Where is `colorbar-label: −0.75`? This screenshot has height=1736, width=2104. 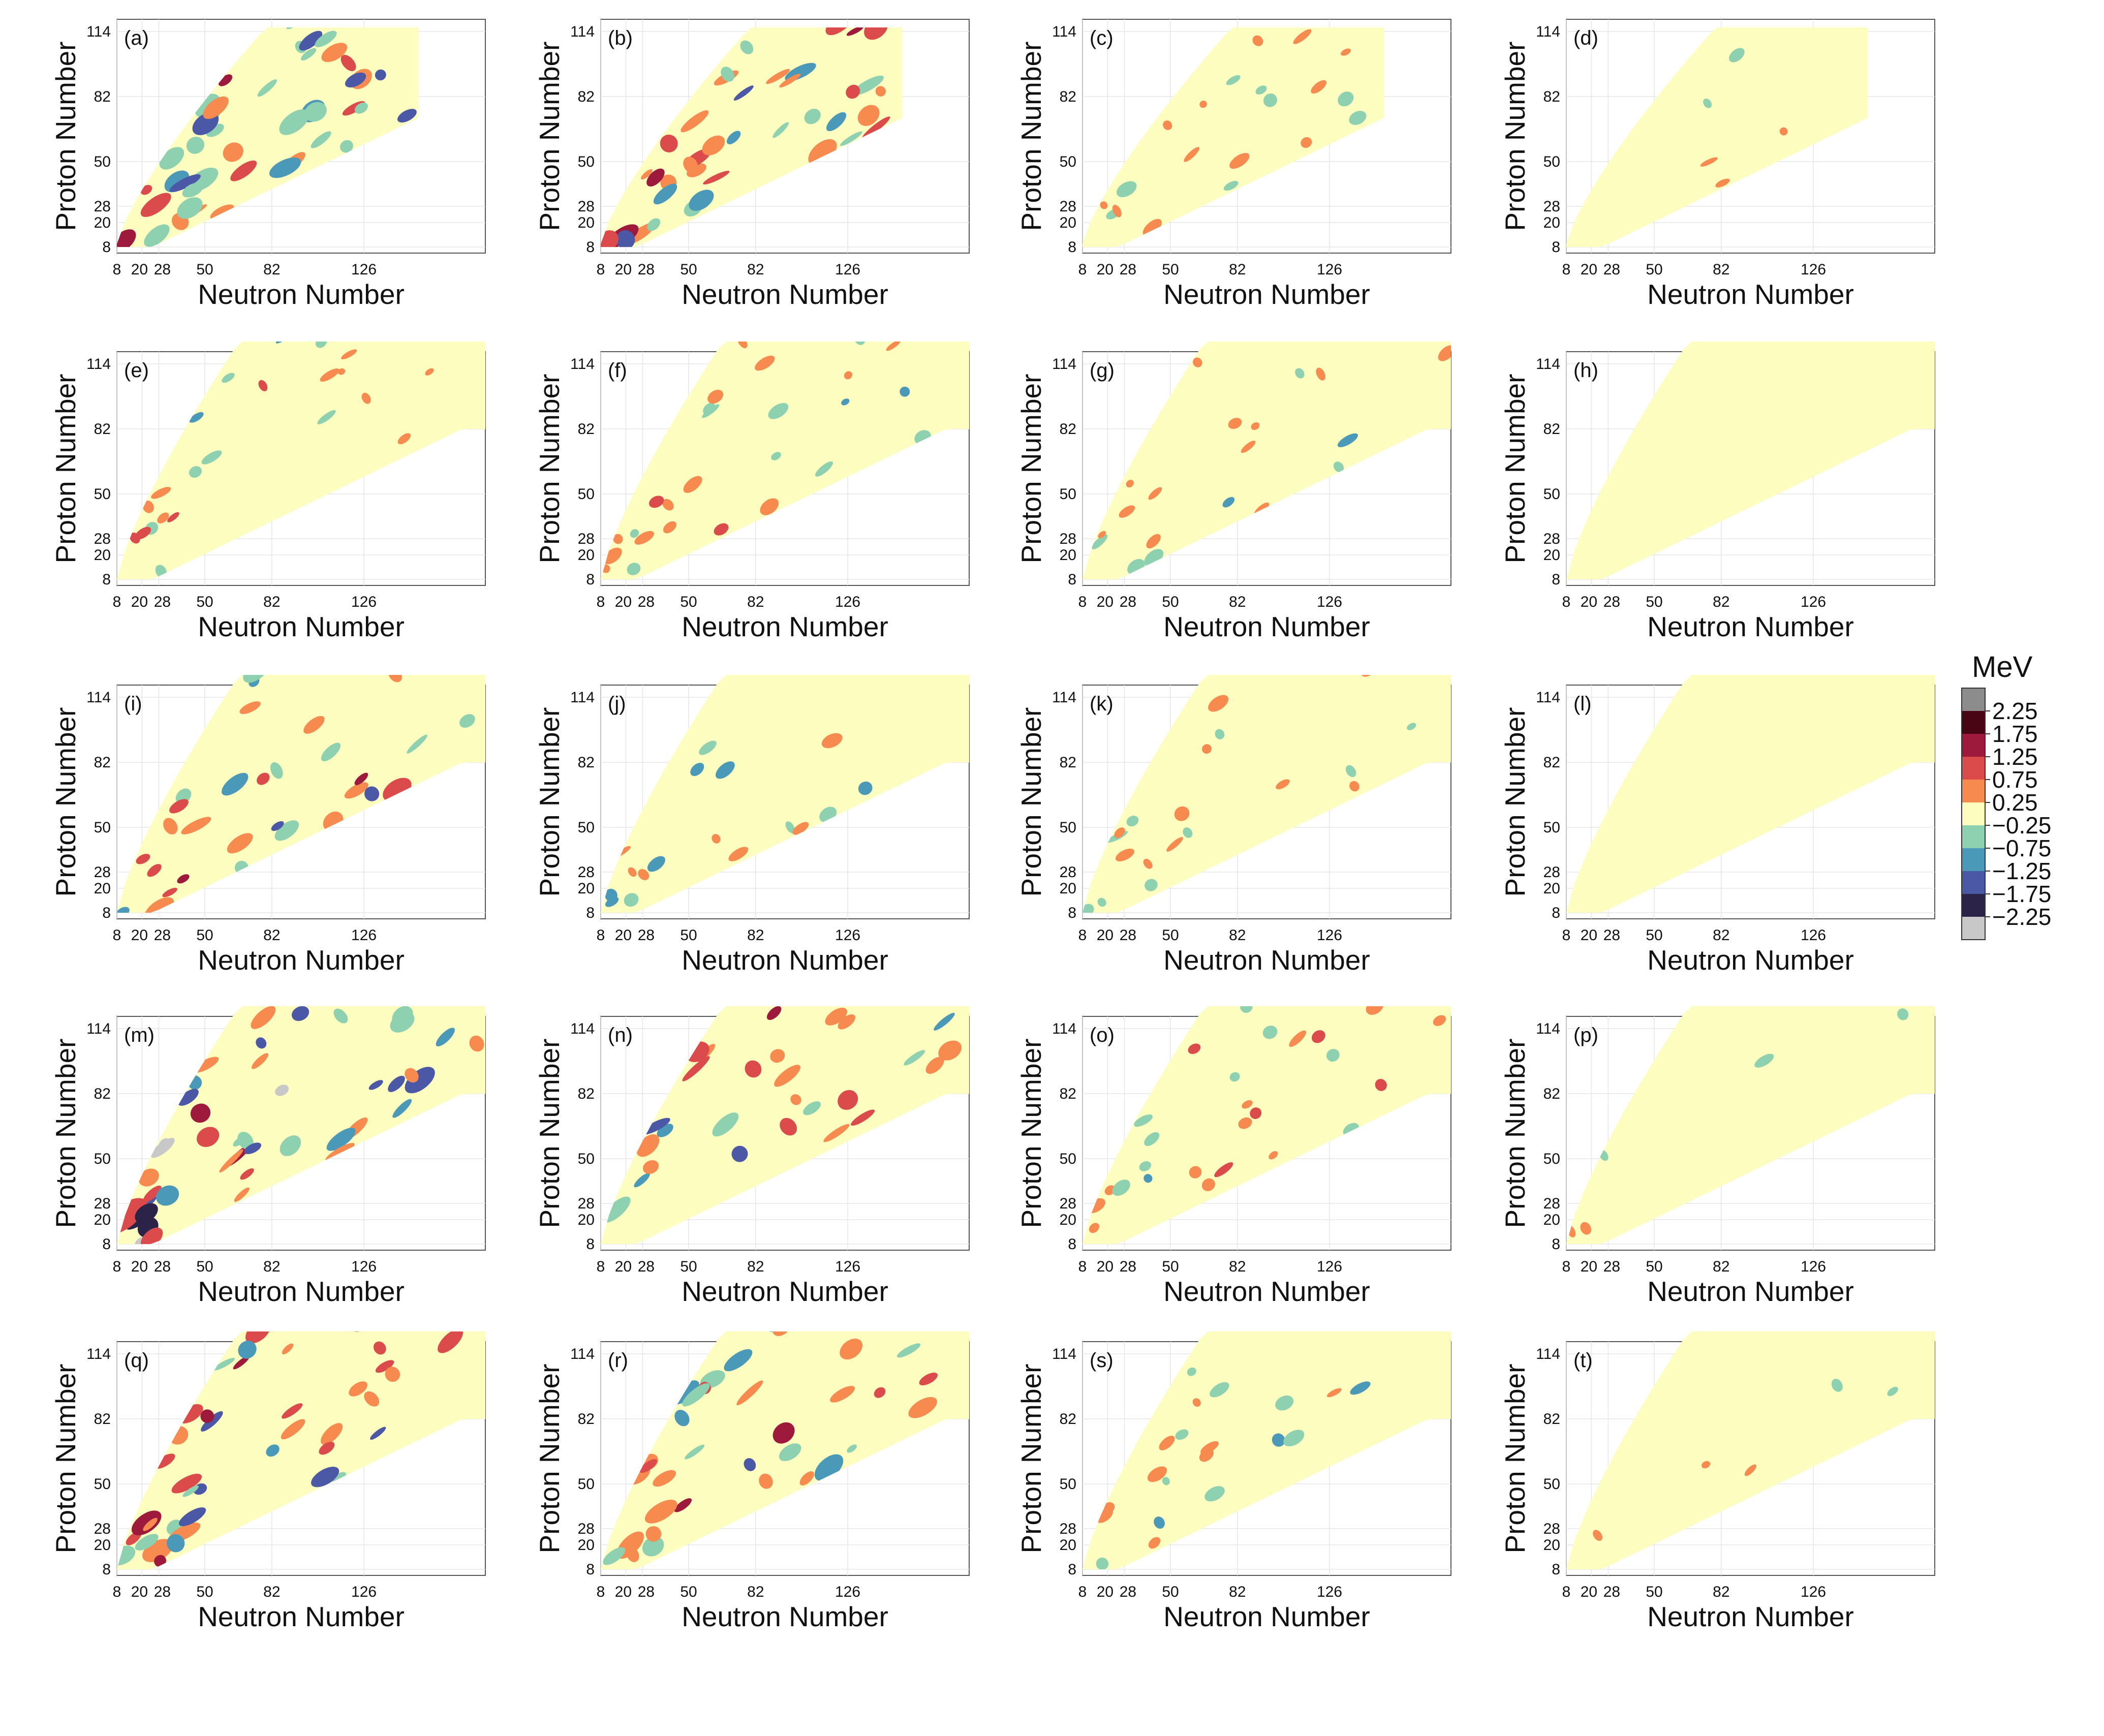 colorbar-label: −0.75 is located at coordinates (2021, 848).